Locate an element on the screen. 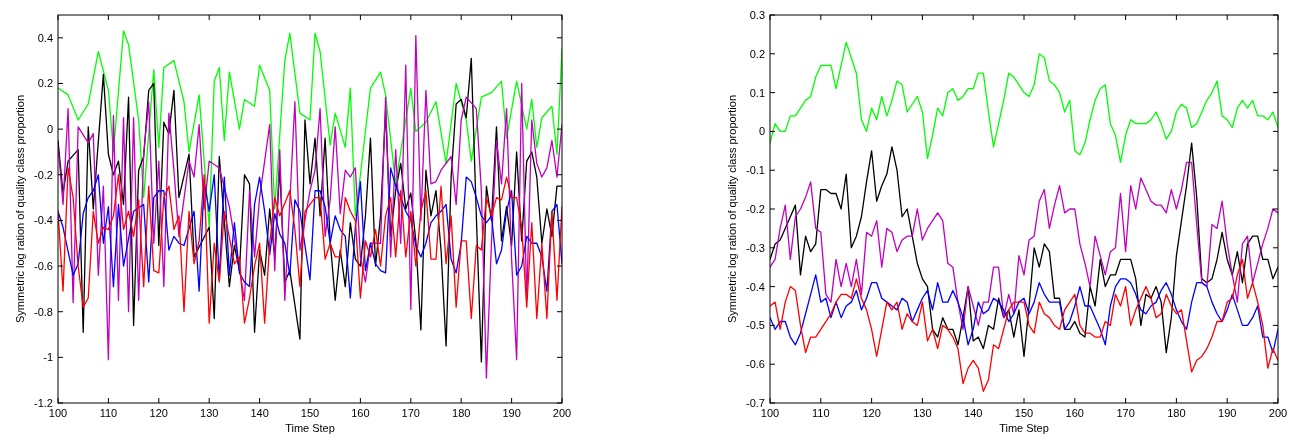  y-tick-label: -1 is located at coordinates (48, 357).